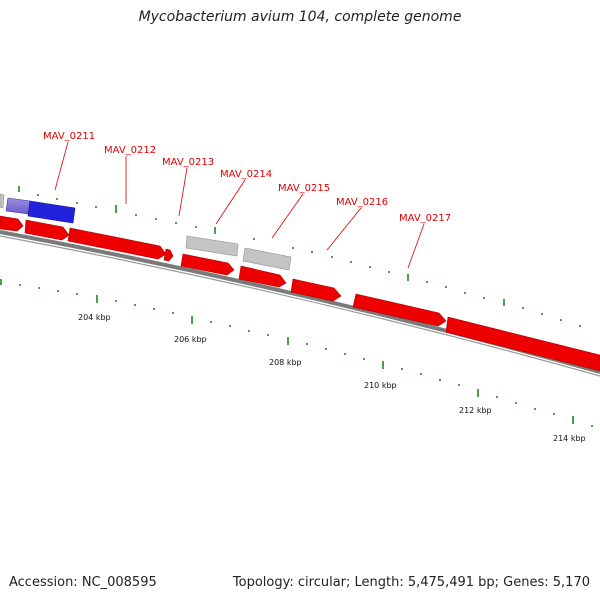  Describe the element at coordinates (190, 339) in the screenshot. I see `scale-label: 206 kbp` at that location.